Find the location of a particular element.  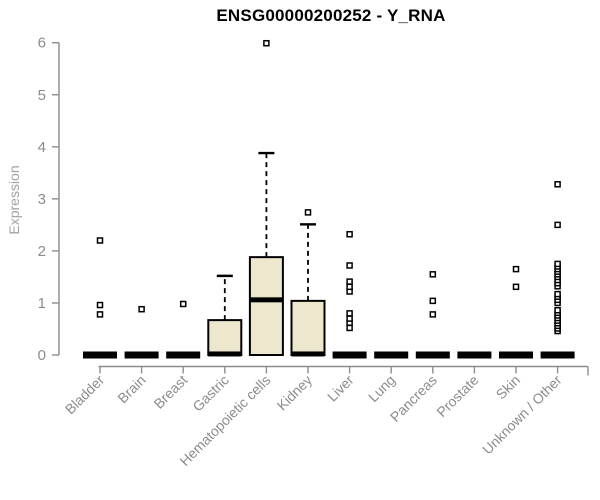

x-category-label: Bladder is located at coordinates (85, 395).